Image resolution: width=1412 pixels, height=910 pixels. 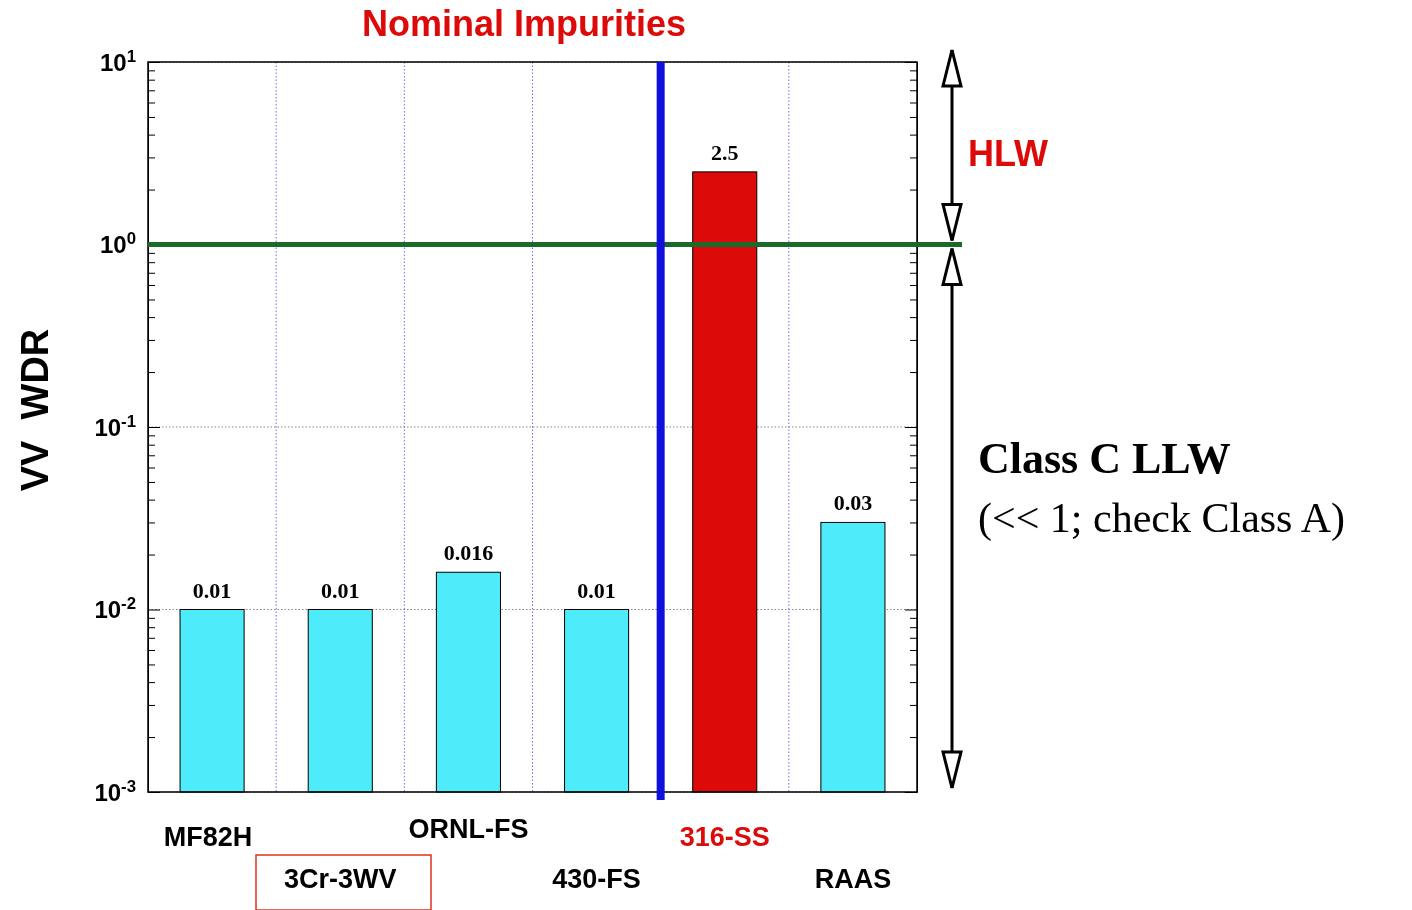 I want to click on data-label: 2.5, so click(x=725, y=152).